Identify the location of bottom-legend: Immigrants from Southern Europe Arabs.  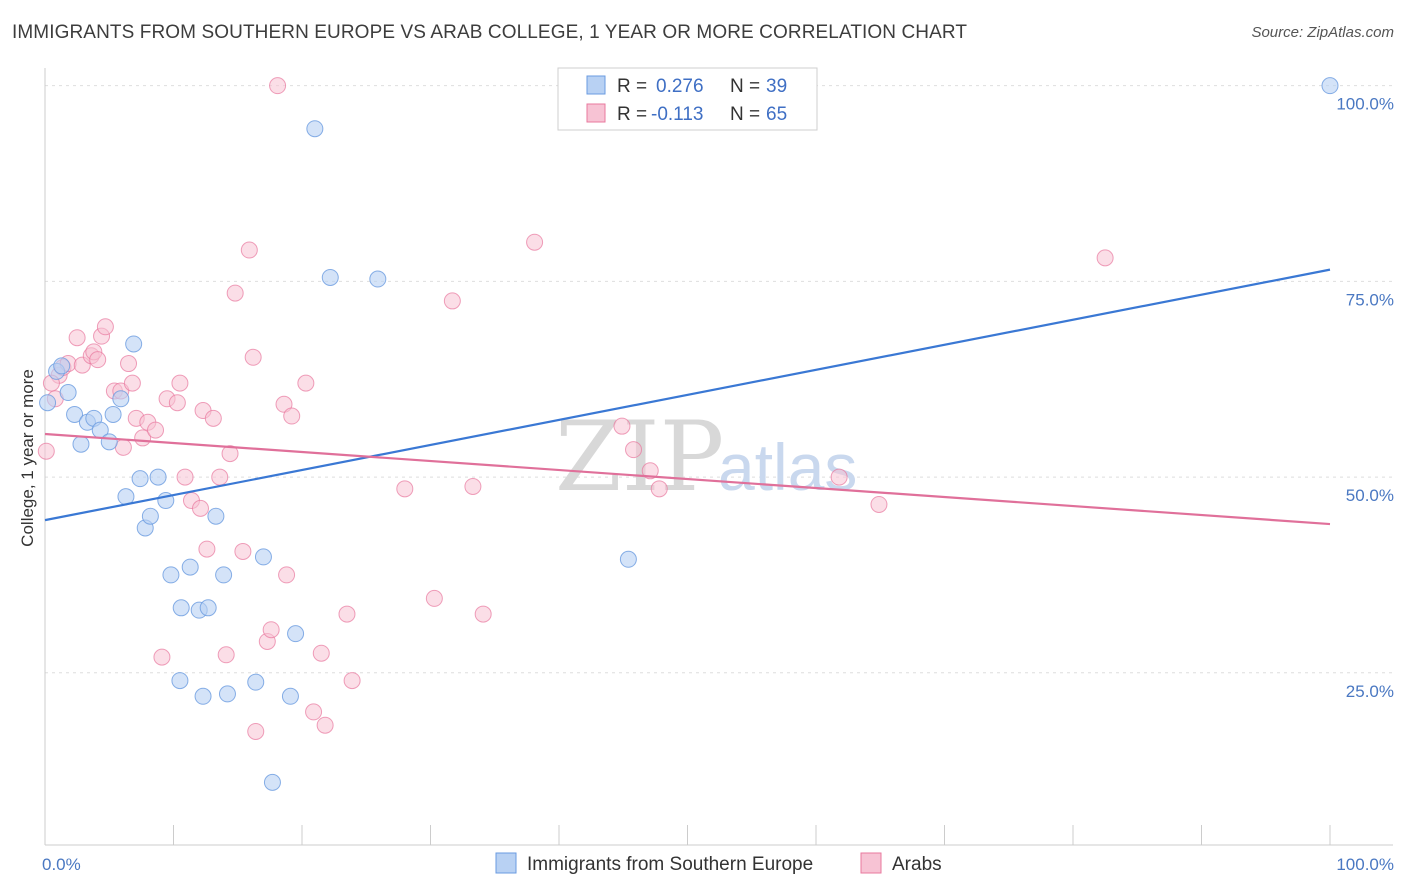
(718, 863).